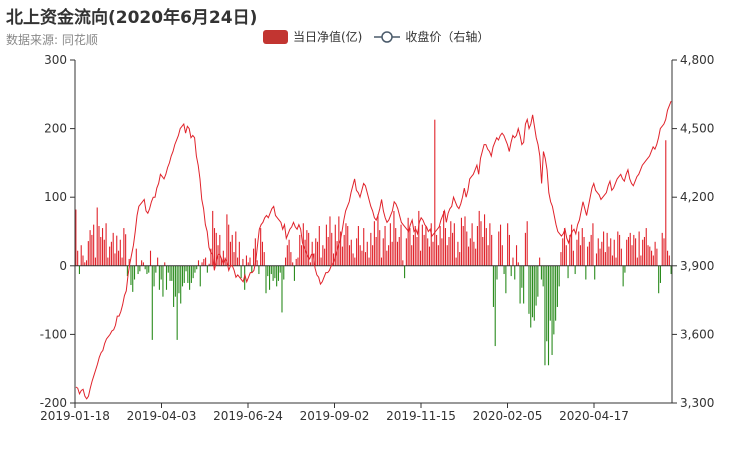  What do you see at coordinates (387, 36) in the screenshot?
I see `legend-line-swatch` at bounding box center [387, 36].